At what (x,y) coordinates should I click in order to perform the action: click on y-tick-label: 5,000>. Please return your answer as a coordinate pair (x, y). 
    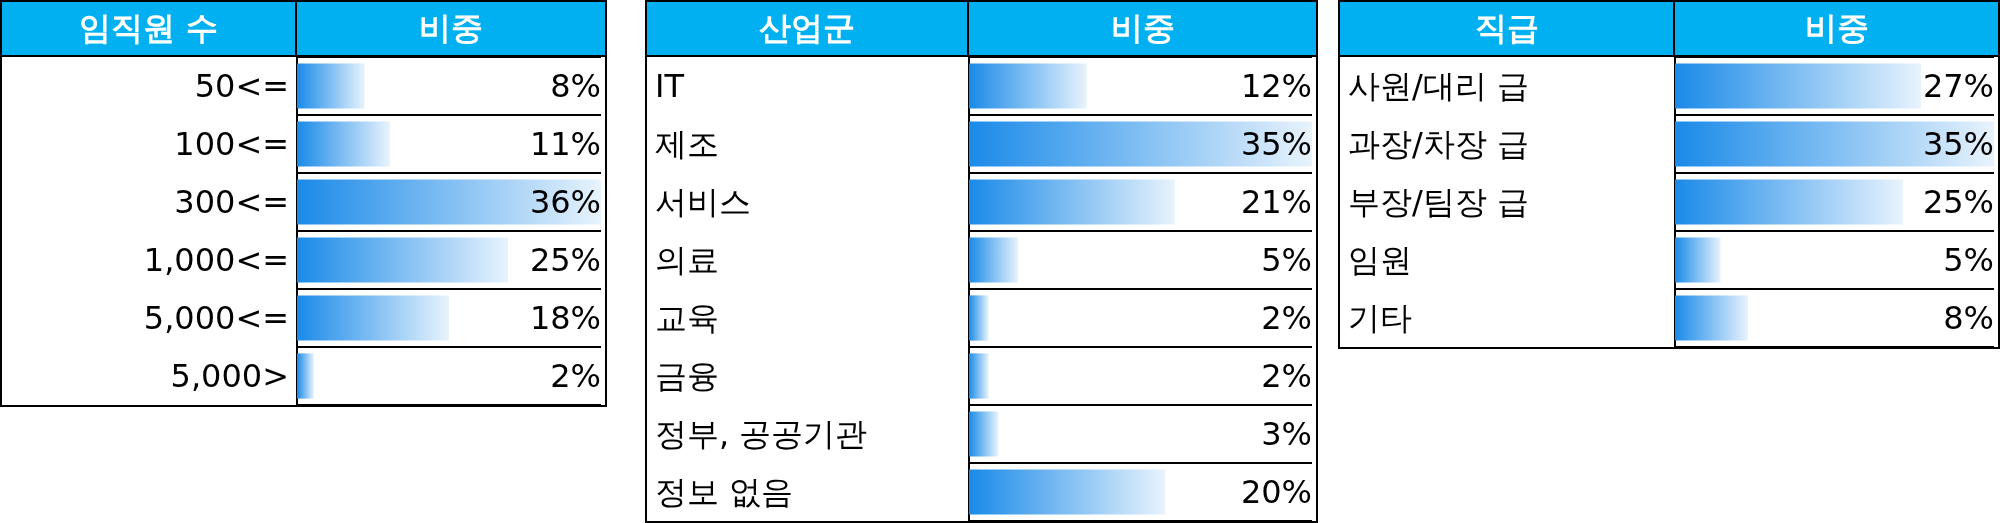
    Looking at the image, I should click on (229, 376).